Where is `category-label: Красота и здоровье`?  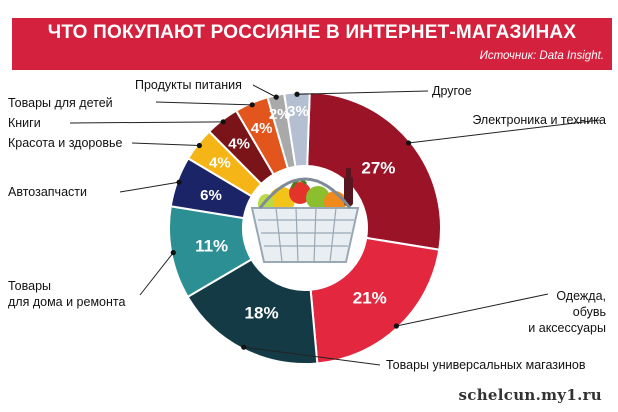 category-label: Красота и здоровье is located at coordinates (65, 143).